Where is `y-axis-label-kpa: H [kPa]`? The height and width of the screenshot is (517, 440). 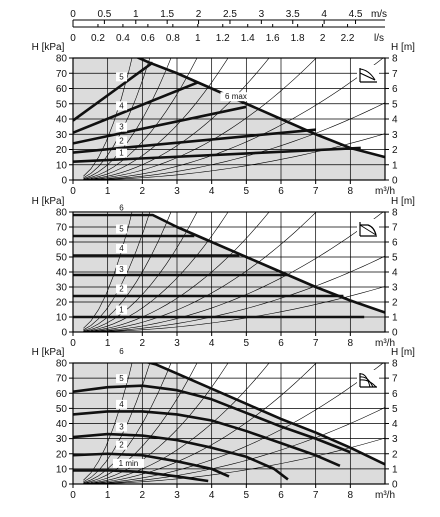 y-axis-label-kpa: H [kPa] is located at coordinates (48, 352).